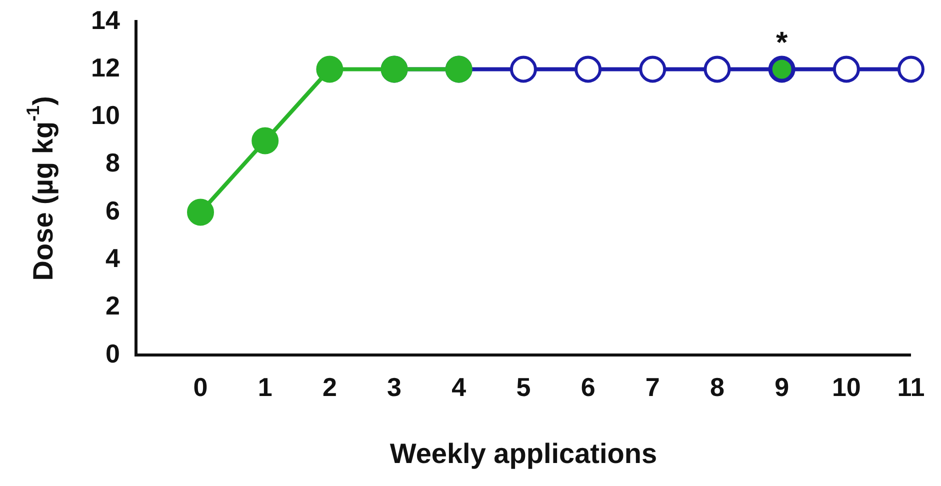 This screenshot has width=941, height=486. Describe the element at coordinates (200, 387) in the screenshot. I see `x-tick-label: 0` at that location.